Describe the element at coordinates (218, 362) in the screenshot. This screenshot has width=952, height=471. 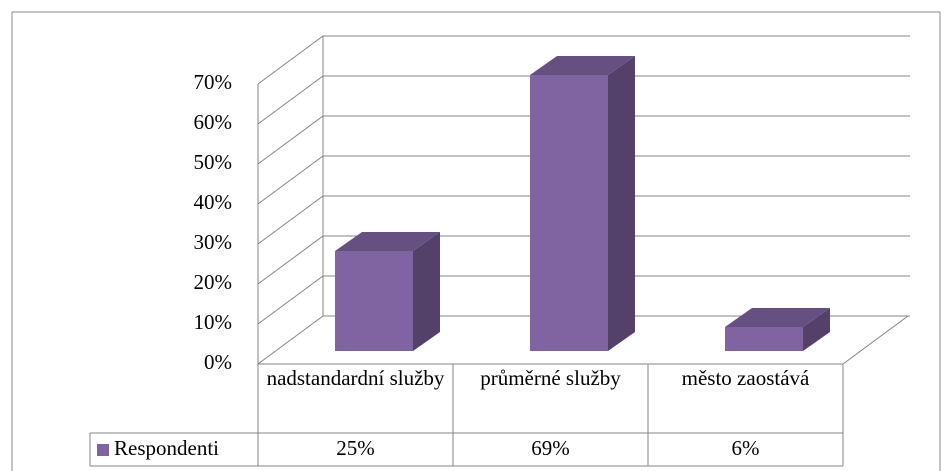
I see `y-tick-label: 0%` at that location.